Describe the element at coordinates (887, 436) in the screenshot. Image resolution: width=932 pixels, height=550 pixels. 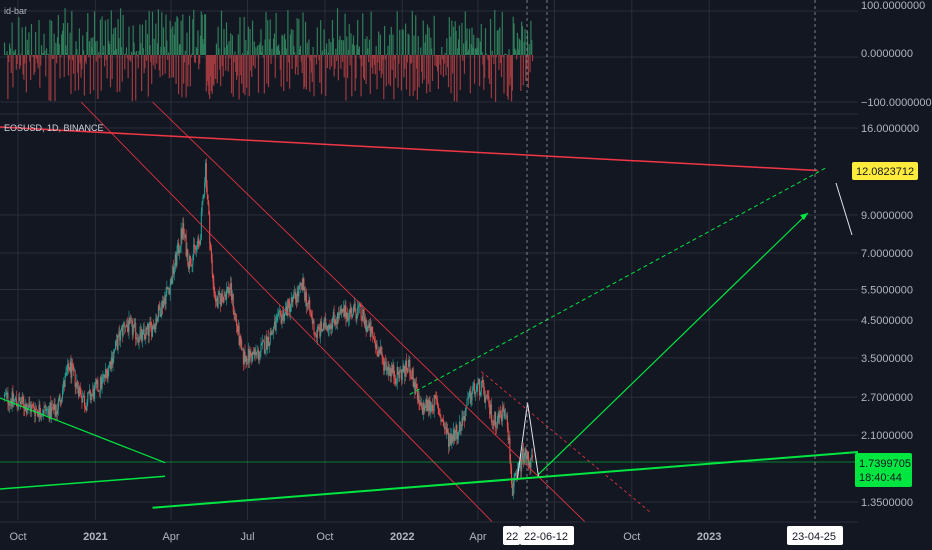
I see `y-tick-label: 2.1000000` at that location.